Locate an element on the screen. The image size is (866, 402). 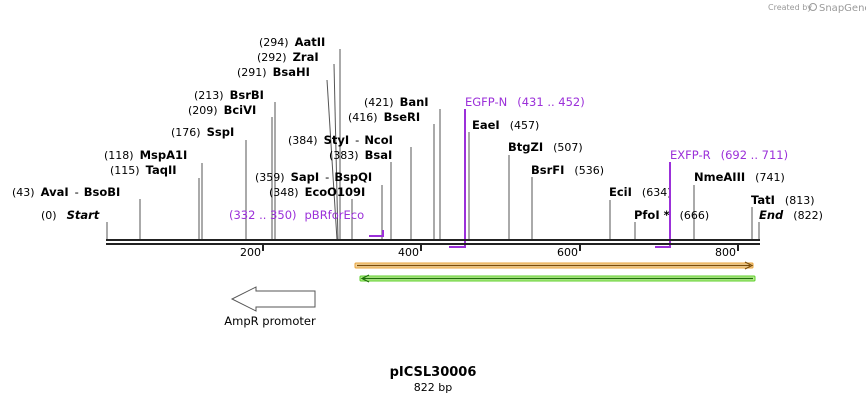
snapgene-logo-icon is located at coordinates (813, 7).